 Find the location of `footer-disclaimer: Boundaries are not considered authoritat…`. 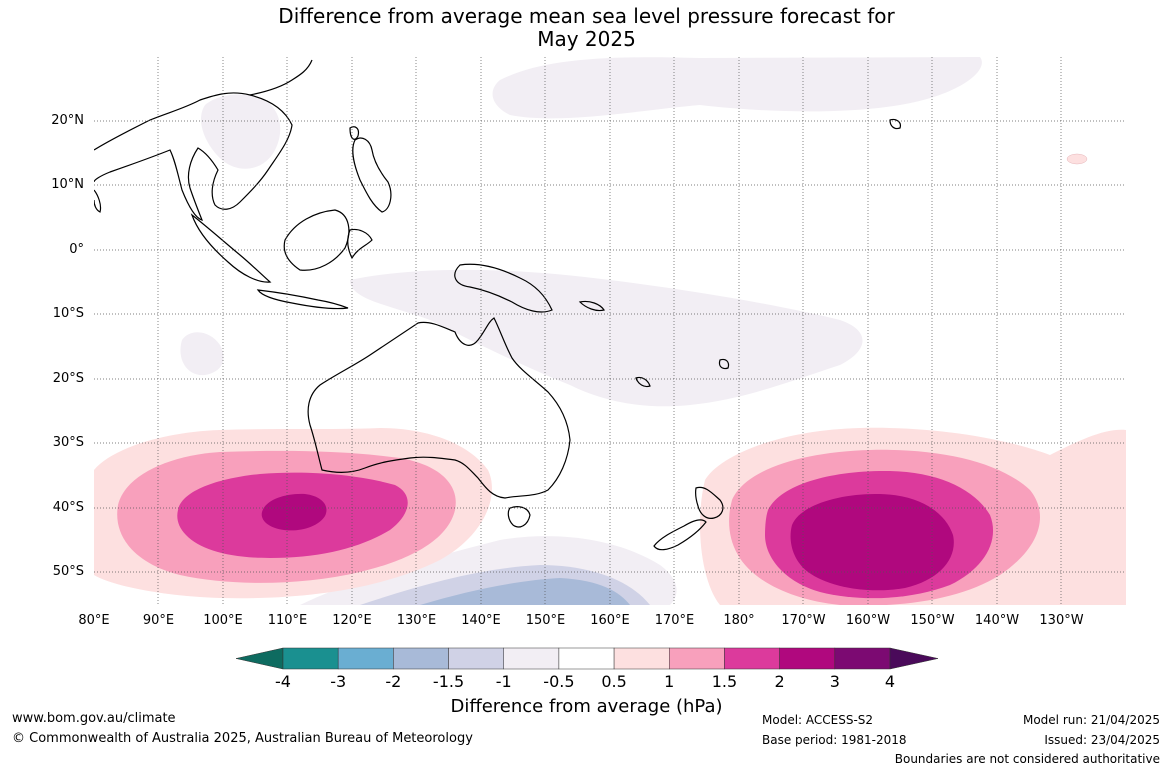

footer-disclaimer: Boundaries are not considered authoritat… is located at coordinates (1027, 759).